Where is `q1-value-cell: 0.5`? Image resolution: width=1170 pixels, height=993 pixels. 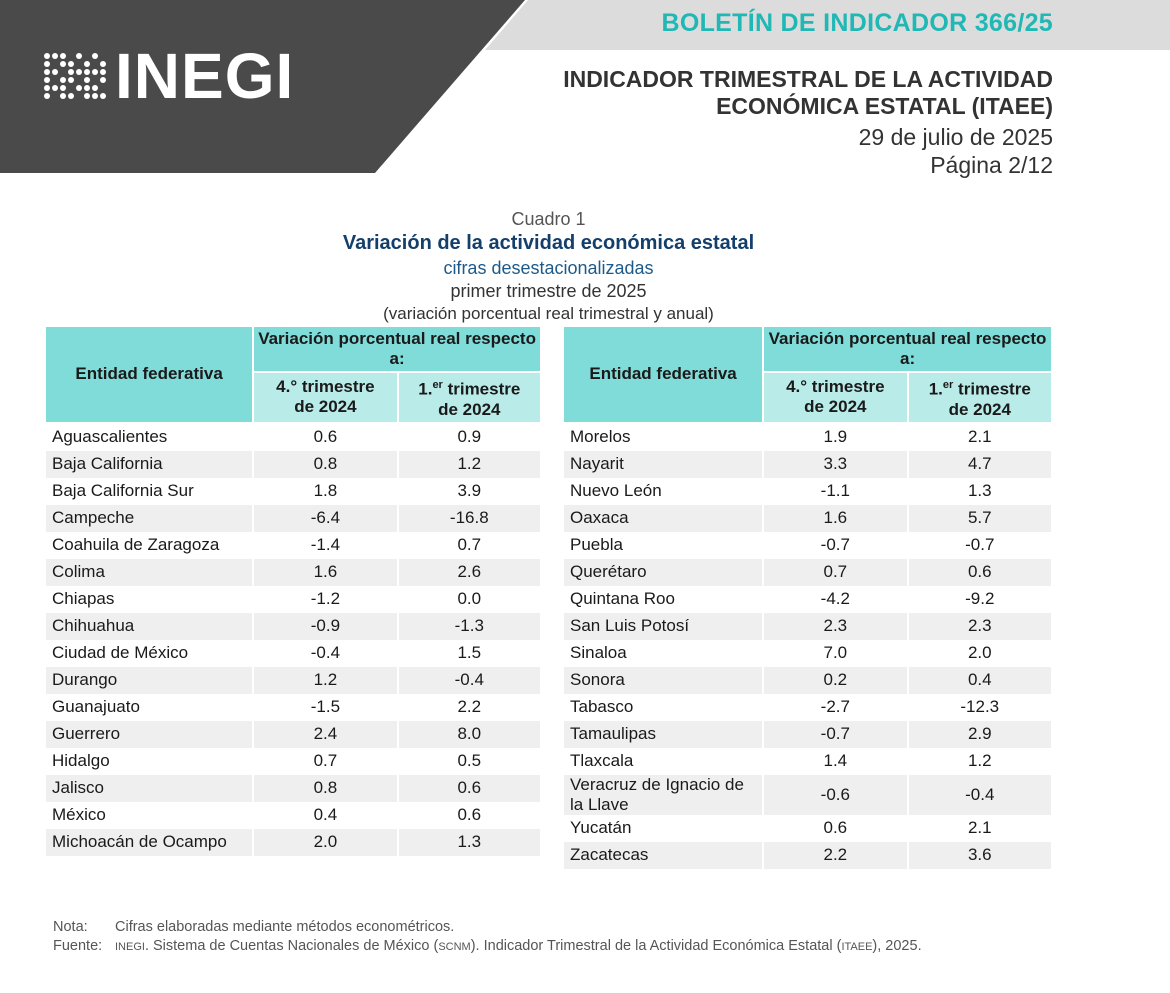 q1-value-cell: 0.5 is located at coordinates (469, 761).